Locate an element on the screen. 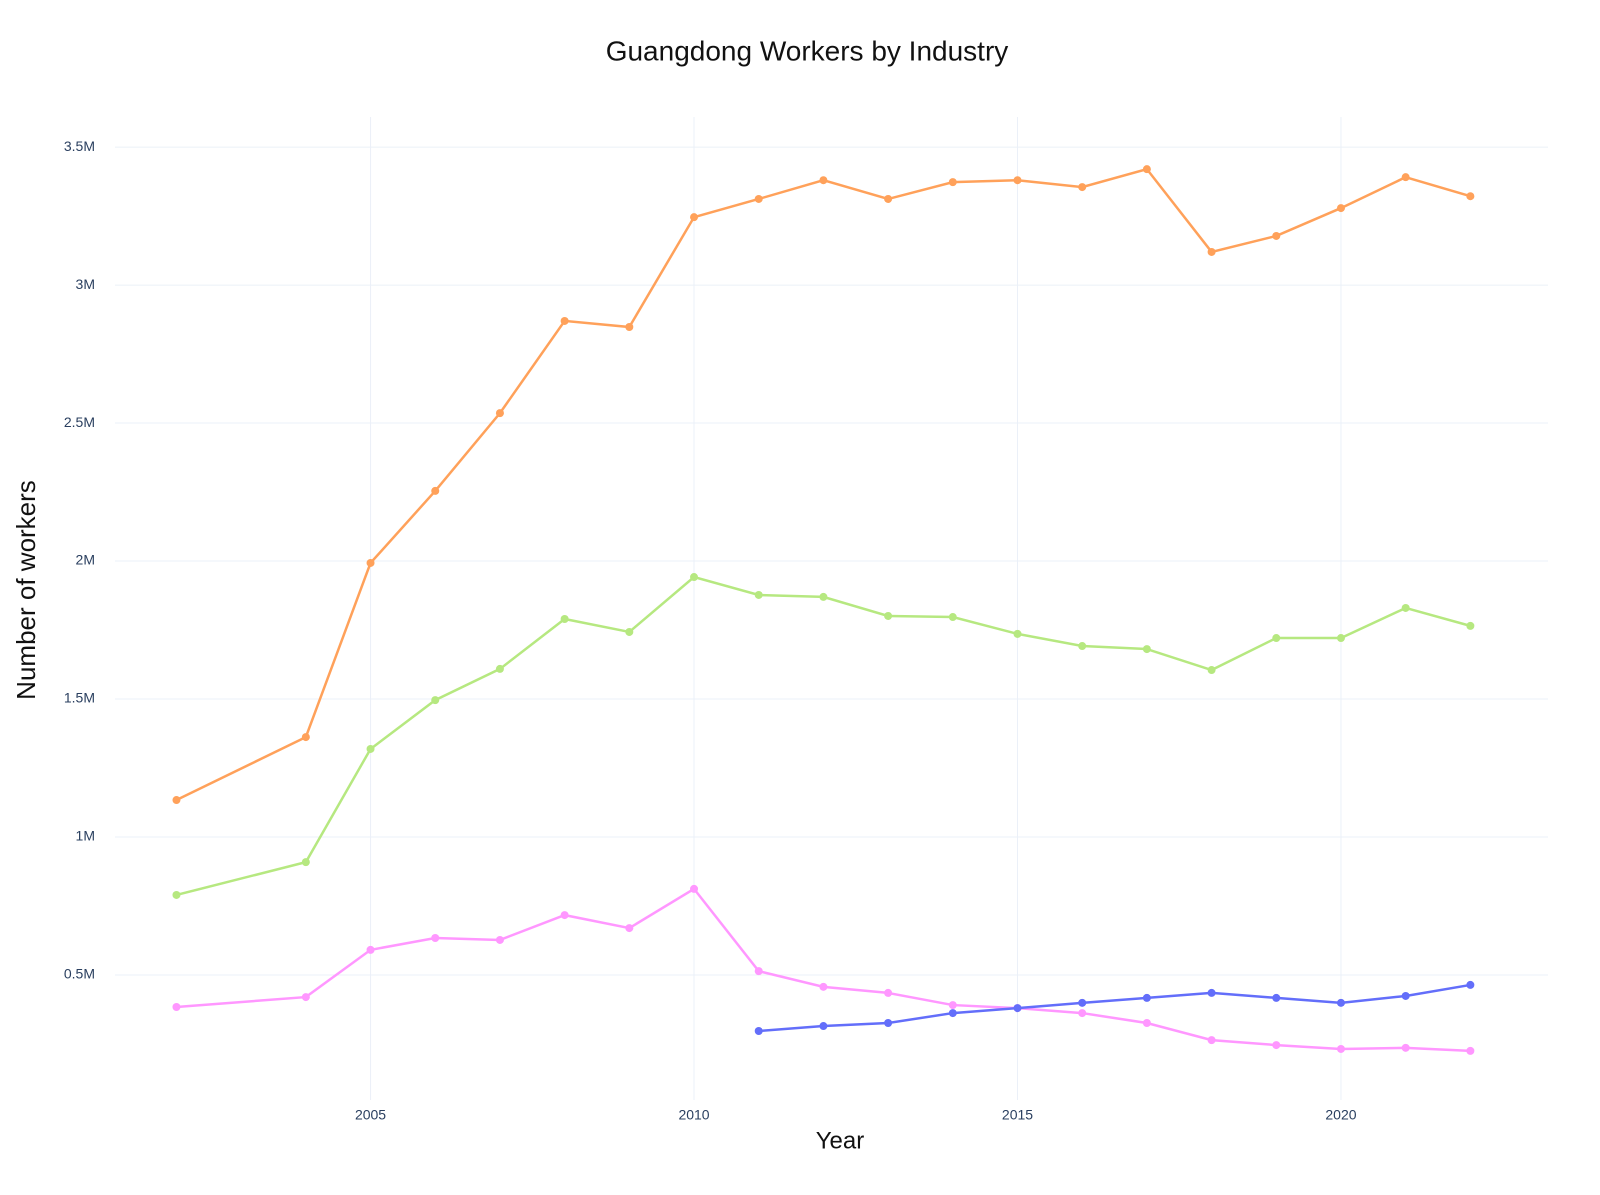 This screenshot has width=1600, height=1195. y-axis-title: Number of workers is located at coordinates (26, 590).